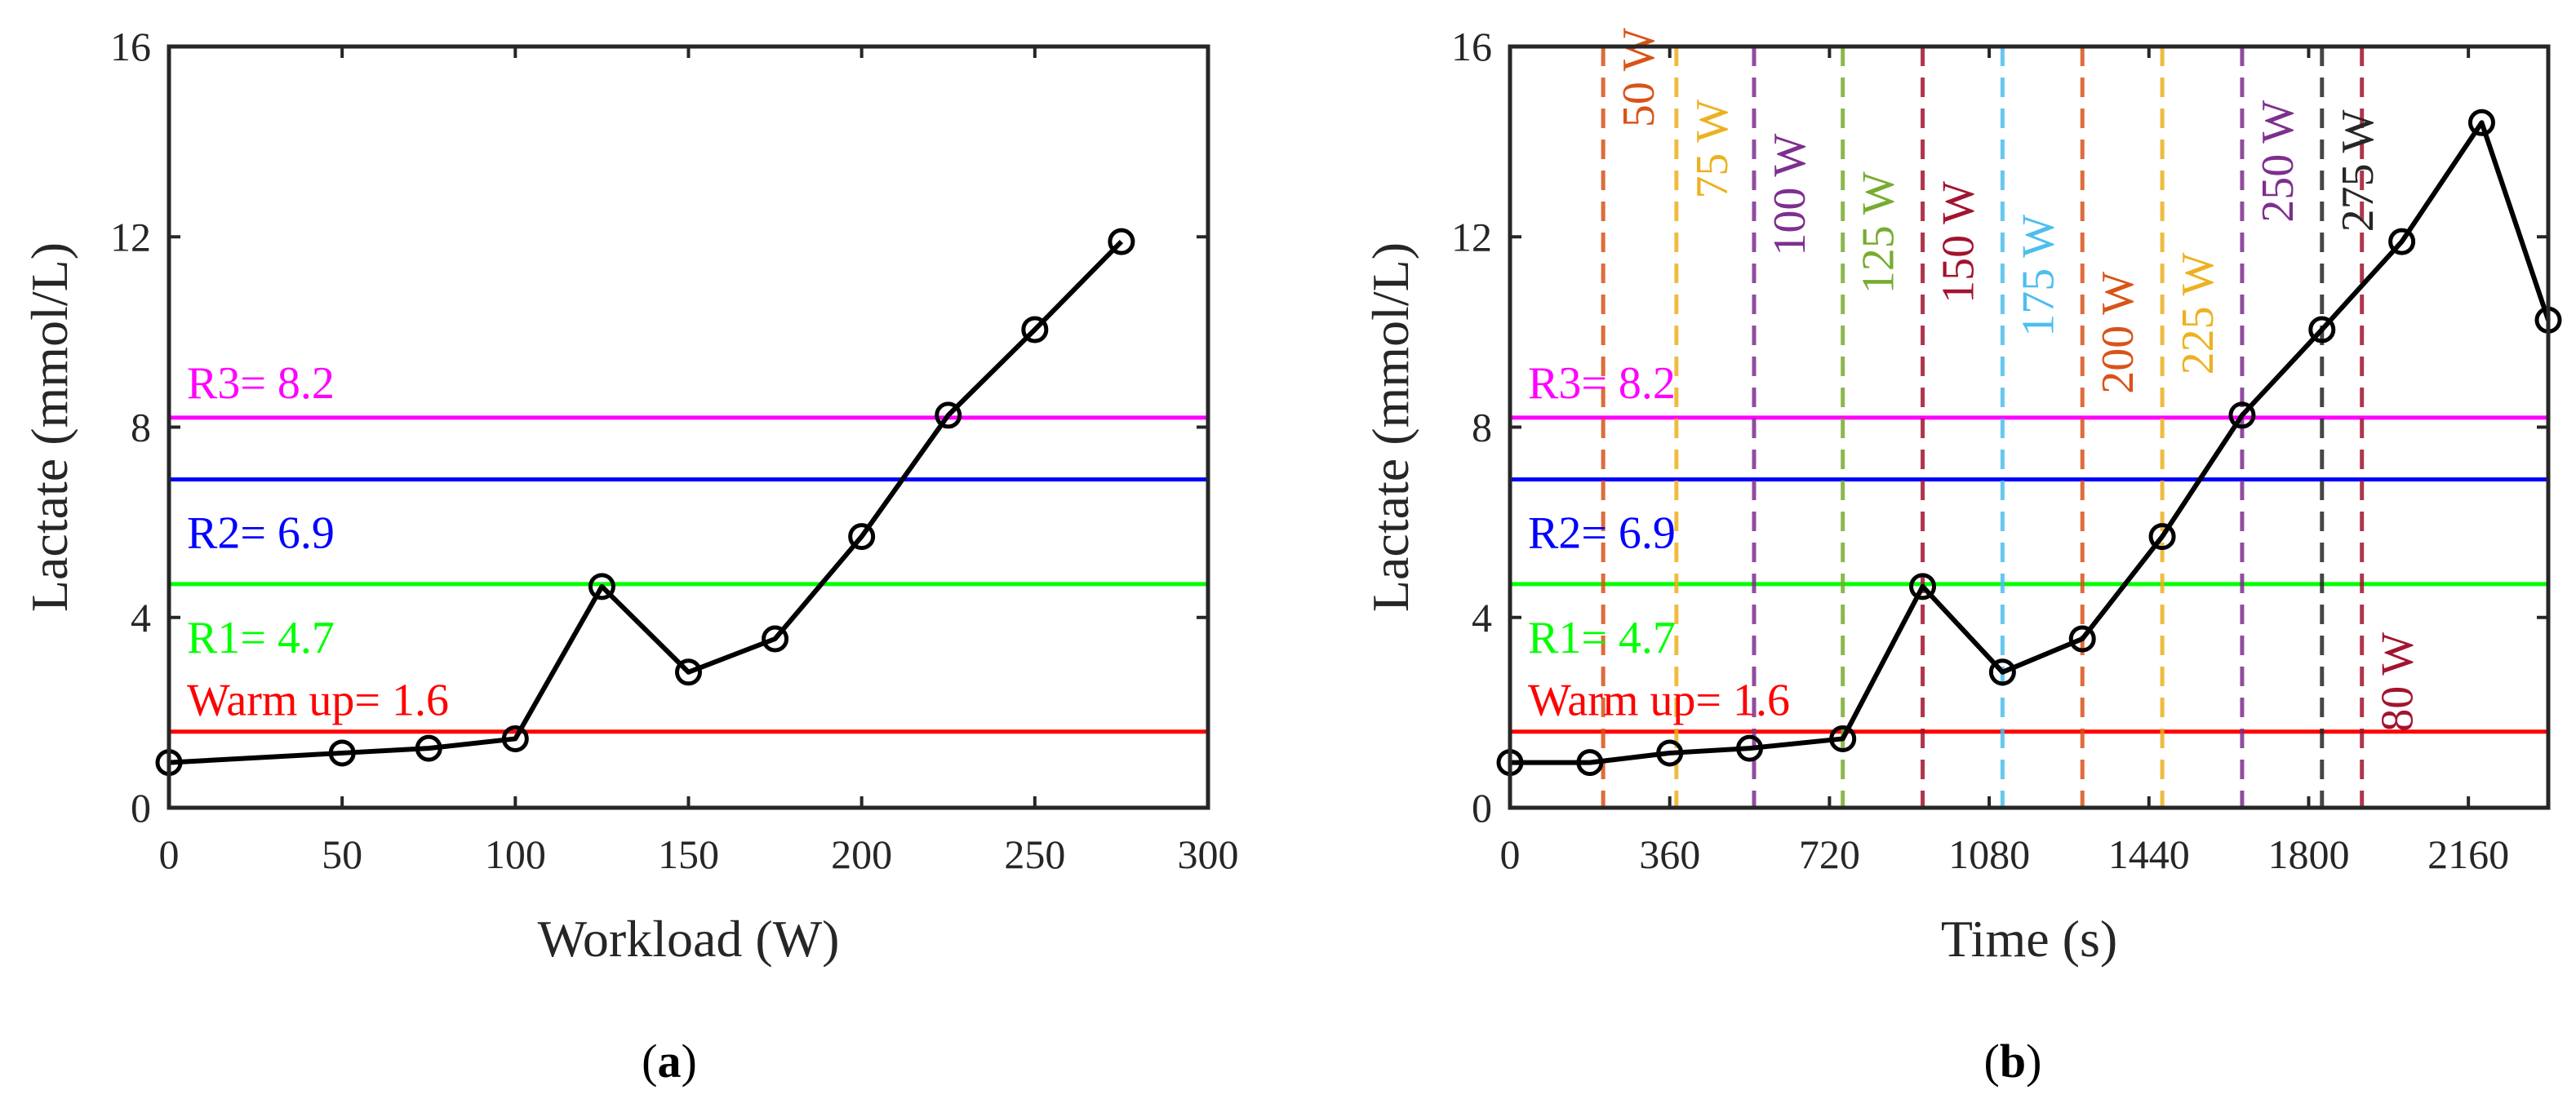 The height and width of the screenshot is (1108, 2576). I want to click on stage-marker-label: 200 W, so click(2118, 333).